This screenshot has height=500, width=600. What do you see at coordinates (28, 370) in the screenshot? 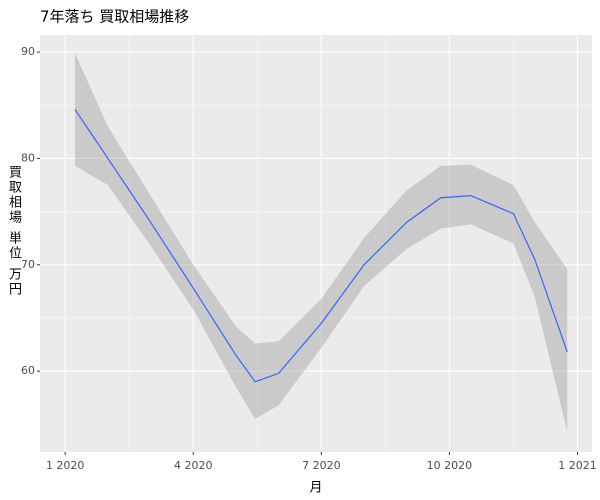
I see `y-tick-label: 60` at bounding box center [28, 370].